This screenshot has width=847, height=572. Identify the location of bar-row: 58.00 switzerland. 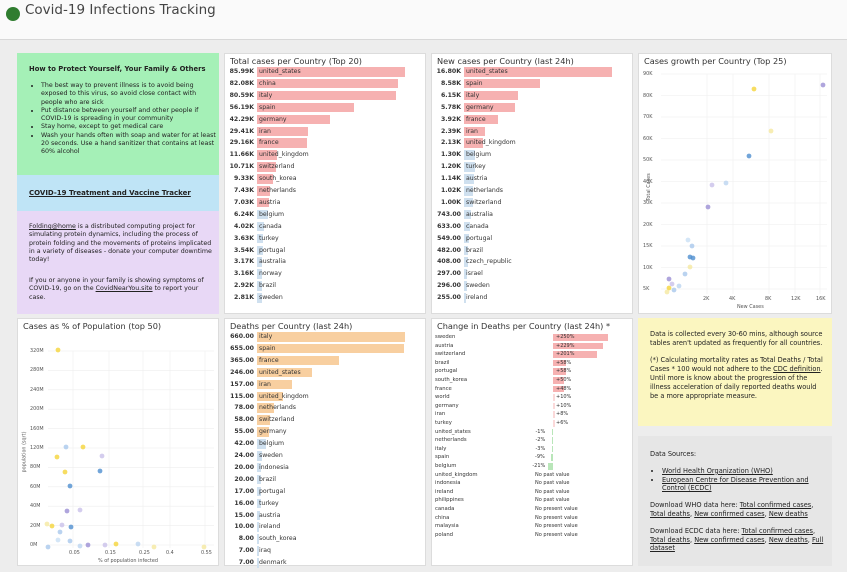
(319, 420).